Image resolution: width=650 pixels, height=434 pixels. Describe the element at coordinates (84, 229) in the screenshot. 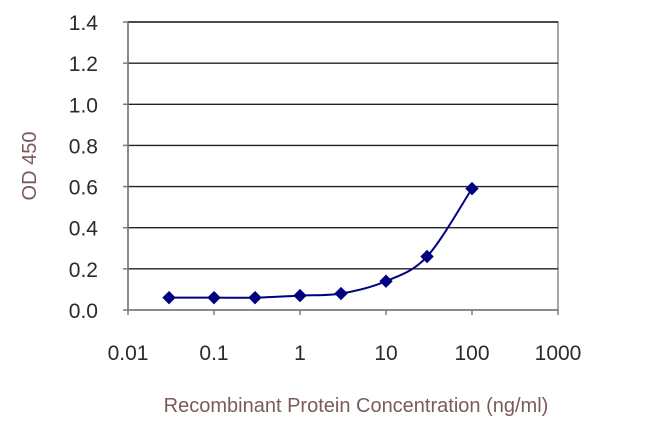

I see `y-tick-label: 0.4` at that location.